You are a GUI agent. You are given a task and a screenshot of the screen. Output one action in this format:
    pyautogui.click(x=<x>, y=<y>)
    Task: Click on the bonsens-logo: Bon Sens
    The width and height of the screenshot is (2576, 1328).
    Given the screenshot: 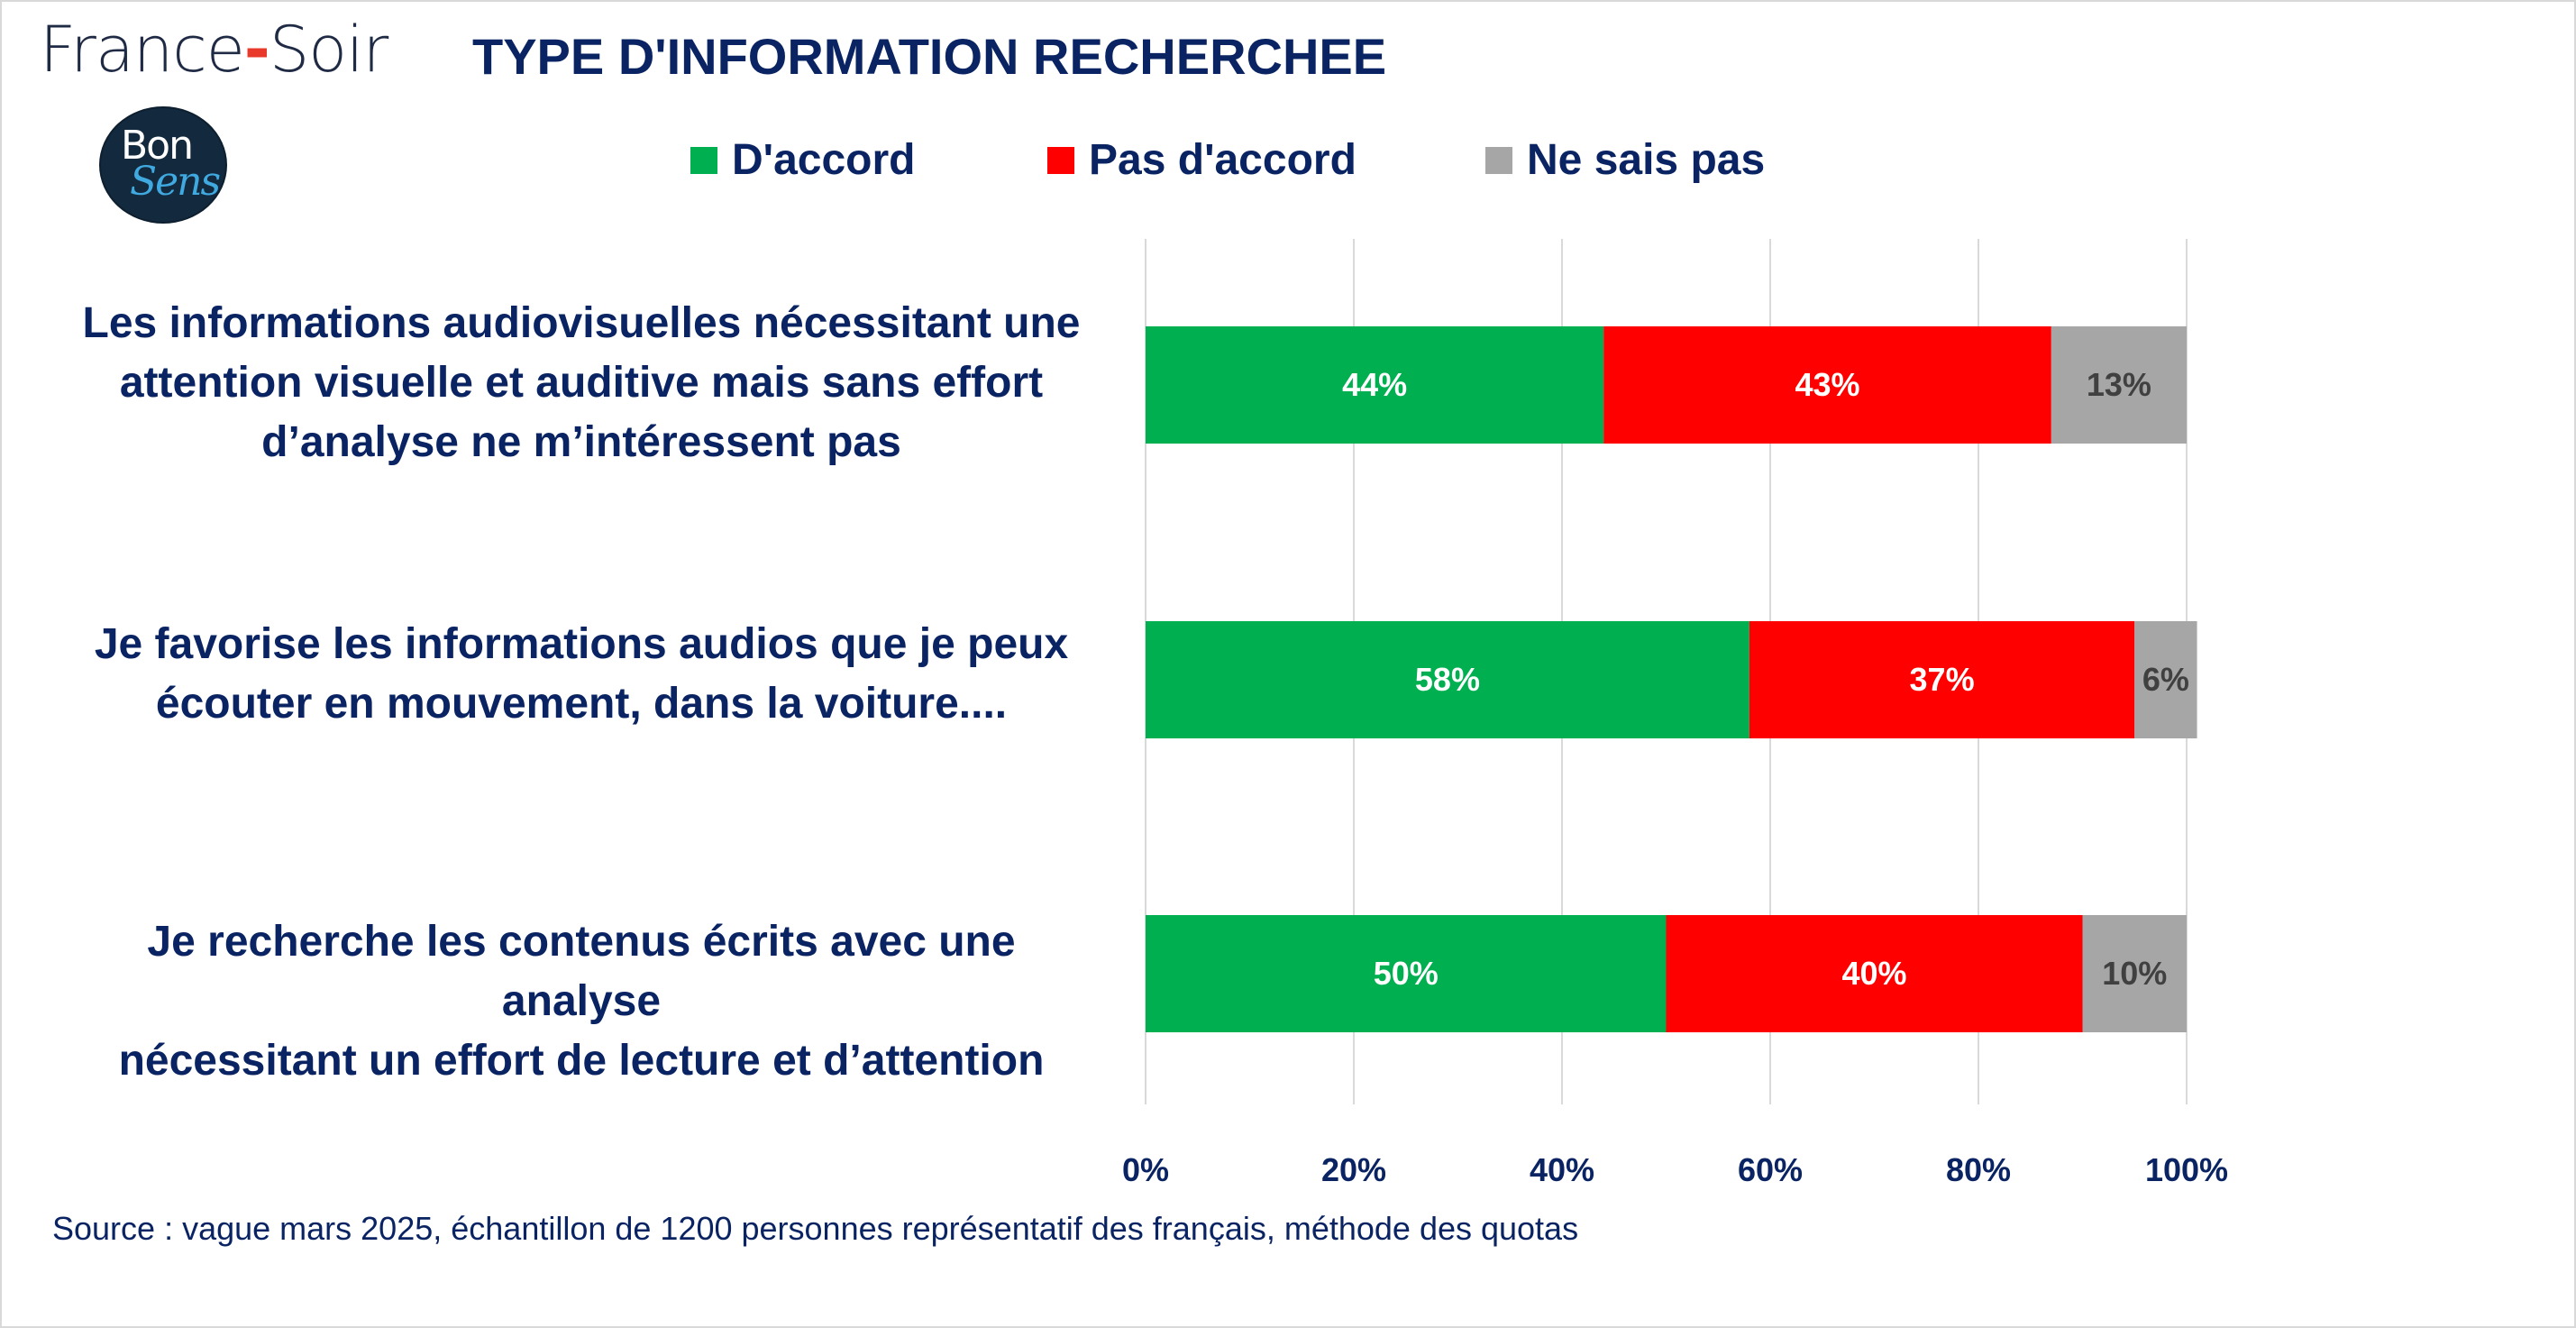 What is the action you would take?
    pyautogui.click(x=163, y=165)
    